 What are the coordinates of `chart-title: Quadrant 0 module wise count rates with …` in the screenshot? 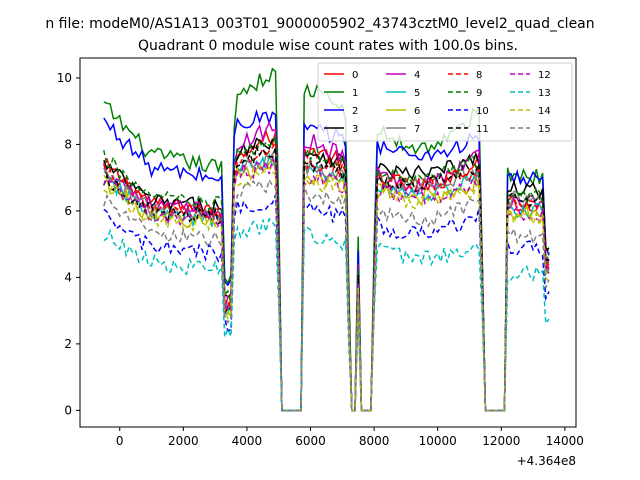 It's located at (328, 46).